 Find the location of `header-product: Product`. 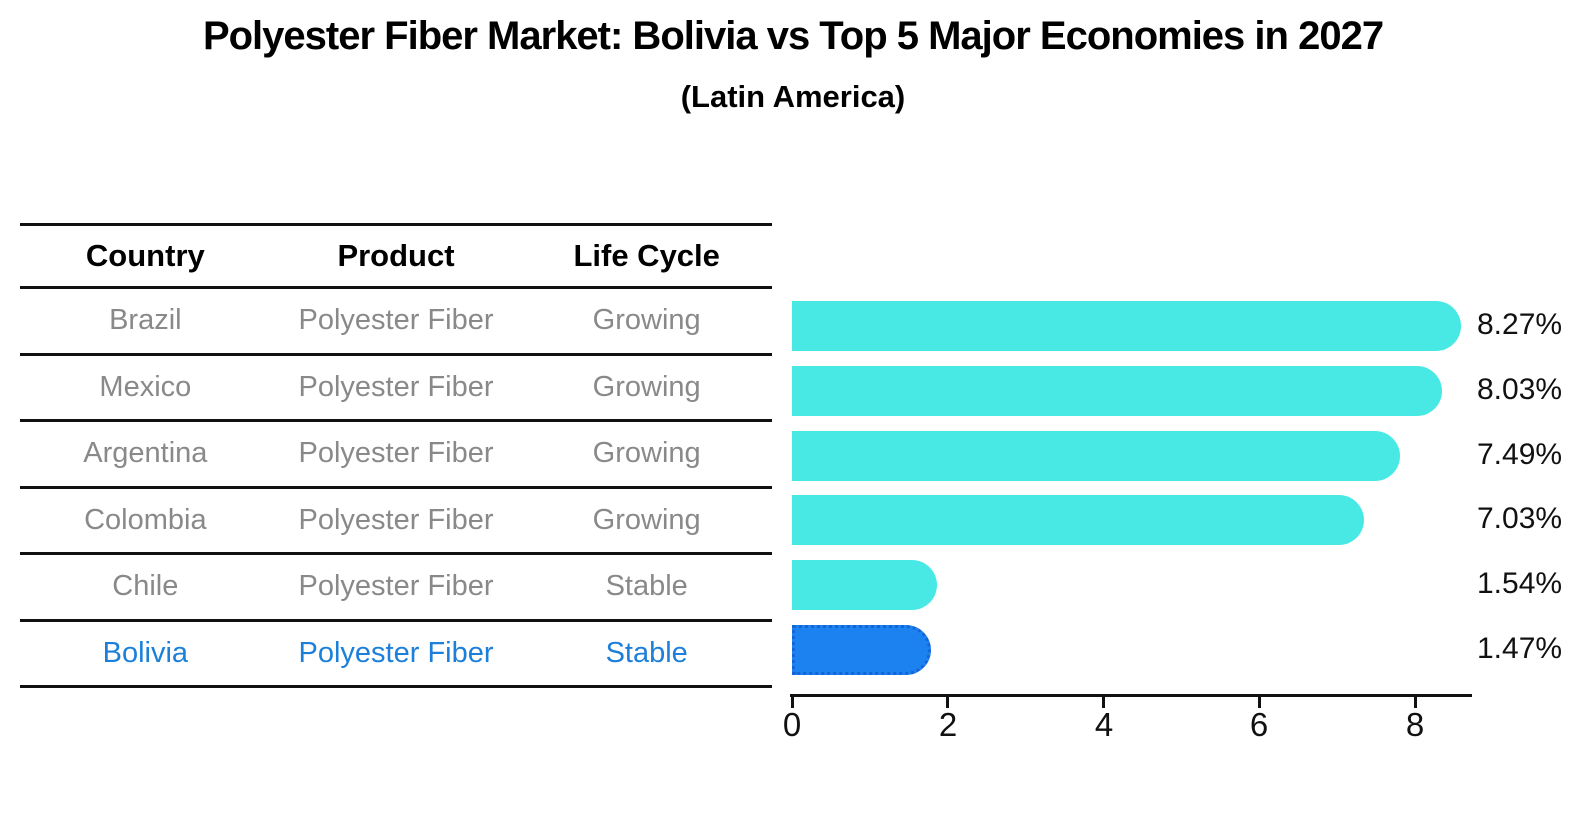

header-product: Product is located at coordinates (396, 255).